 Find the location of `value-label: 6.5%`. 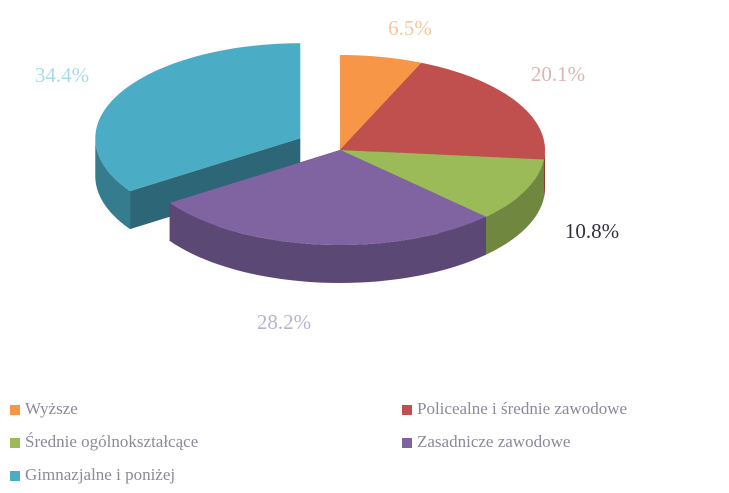

value-label: 6.5% is located at coordinates (410, 28).